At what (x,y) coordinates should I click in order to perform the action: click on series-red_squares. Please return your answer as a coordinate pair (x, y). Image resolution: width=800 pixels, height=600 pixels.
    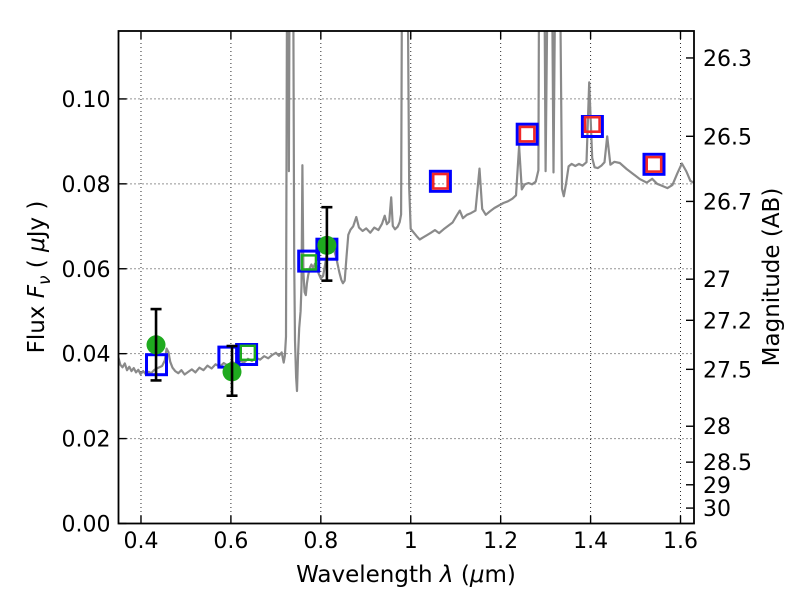
    Looking at the image, I should click on (547, 152).